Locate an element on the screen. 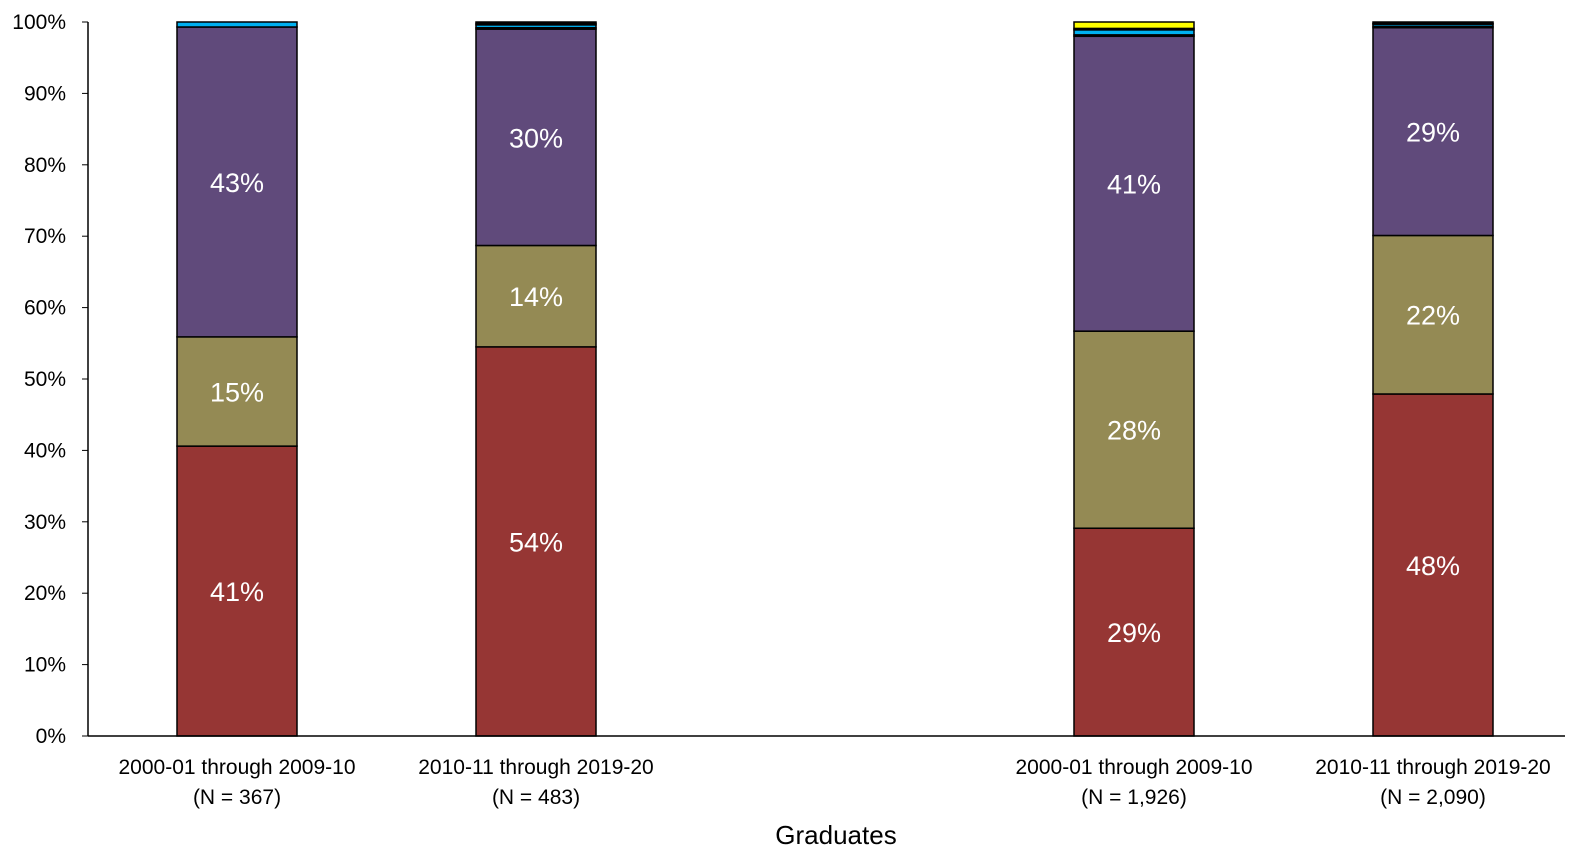 The height and width of the screenshot is (851, 1573). x-category-count: (N = 2,090) is located at coordinates (1433, 797).